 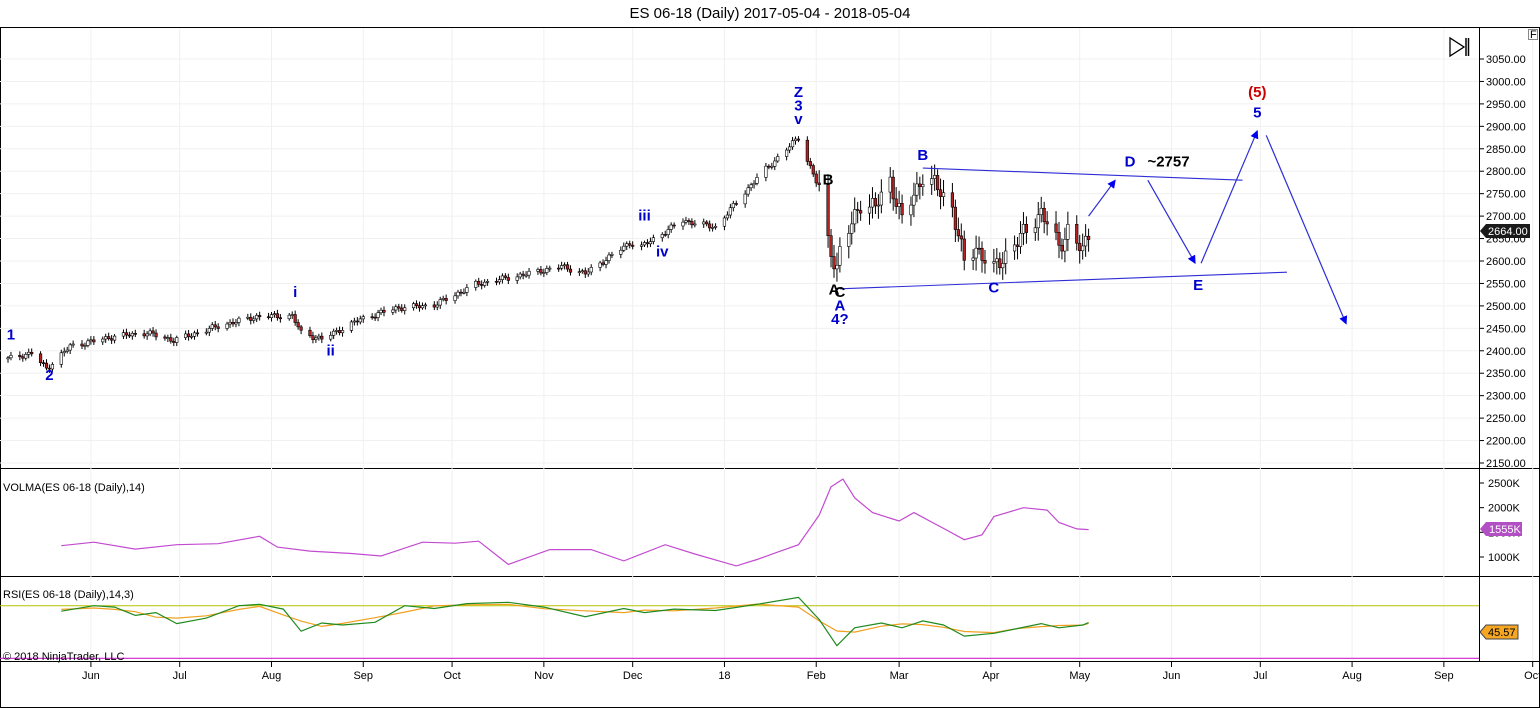 What do you see at coordinates (899, 676) in the screenshot?
I see `time-tick-label: Mar` at bounding box center [899, 676].